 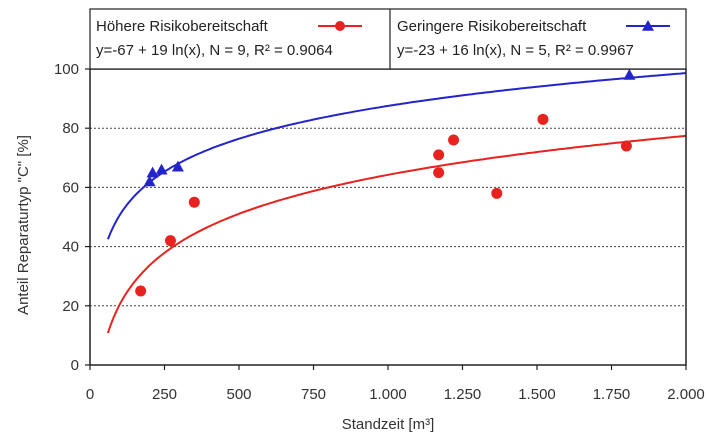 I want to click on y-tick-label: 40, so click(x=70, y=247).